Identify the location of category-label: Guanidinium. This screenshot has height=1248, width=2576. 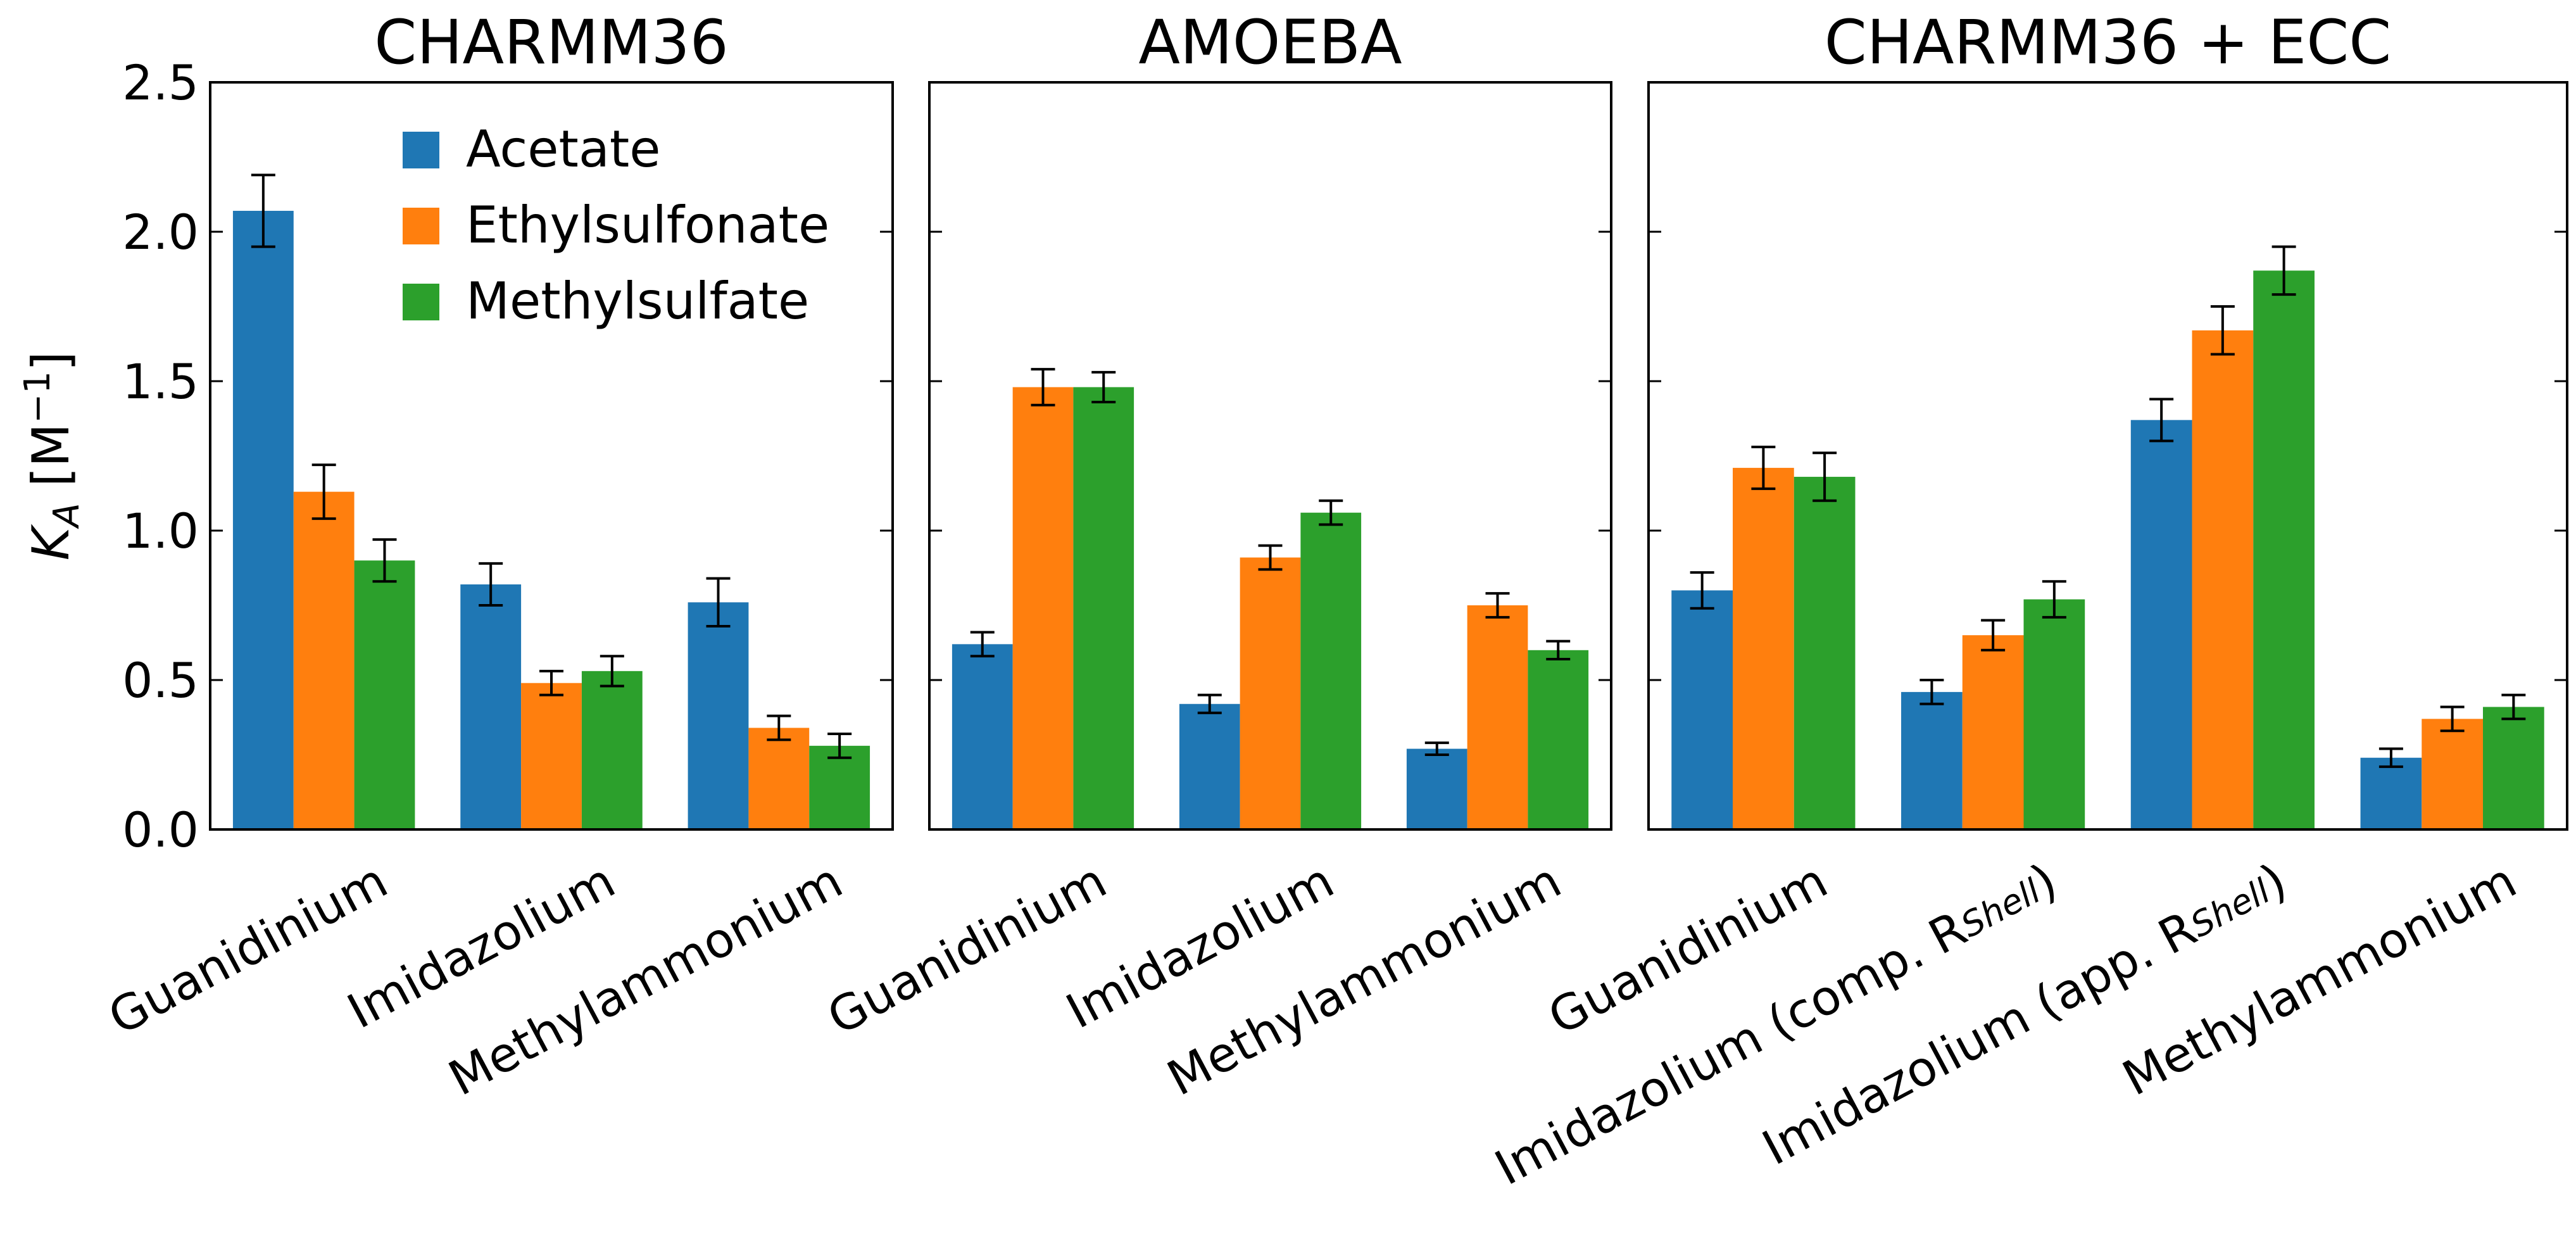
(247, 948).